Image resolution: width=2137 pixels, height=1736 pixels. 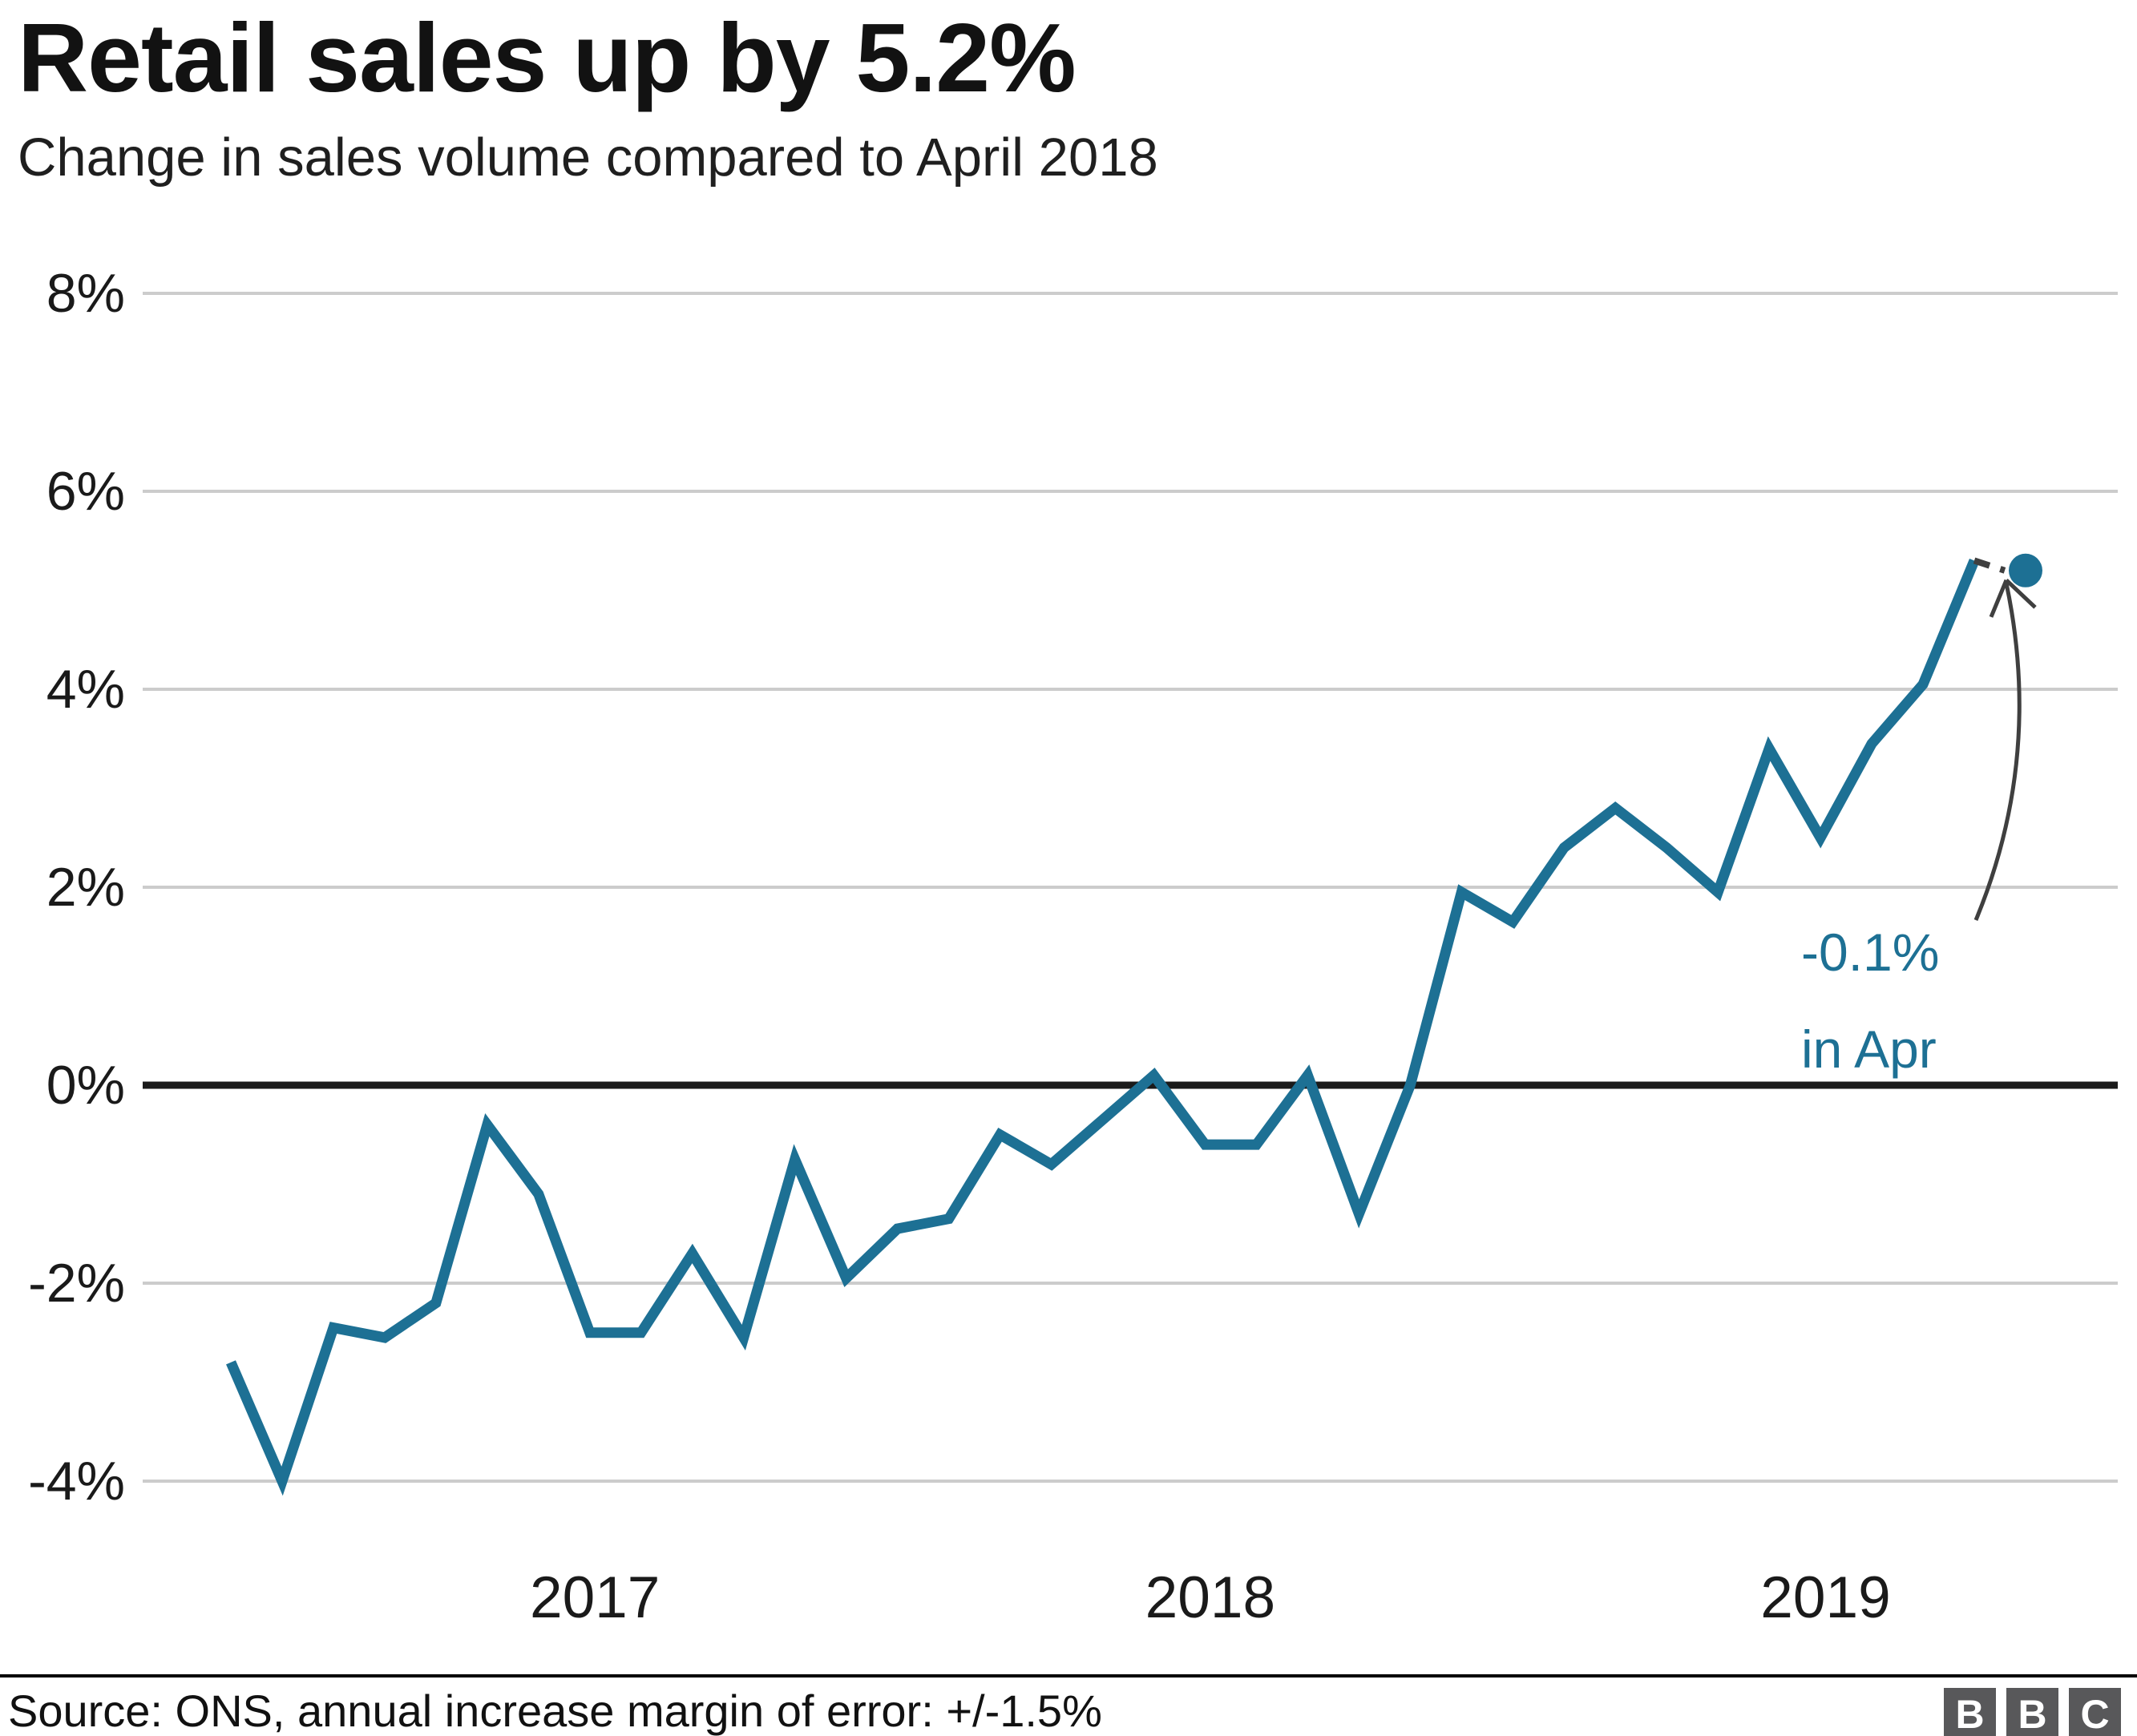 I want to click on bbc-logo-block-3: C, so click(x=2095, y=1712).